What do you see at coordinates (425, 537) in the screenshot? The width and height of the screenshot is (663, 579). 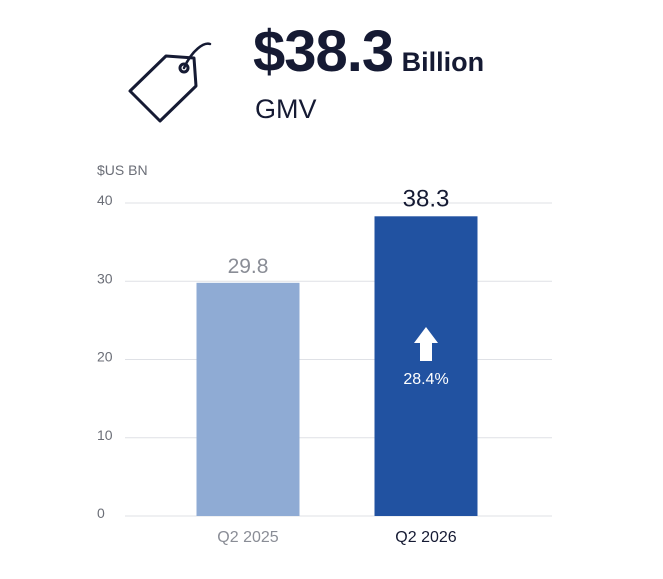 I see `x-category-label: Q2 2026` at bounding box center [425, 537].